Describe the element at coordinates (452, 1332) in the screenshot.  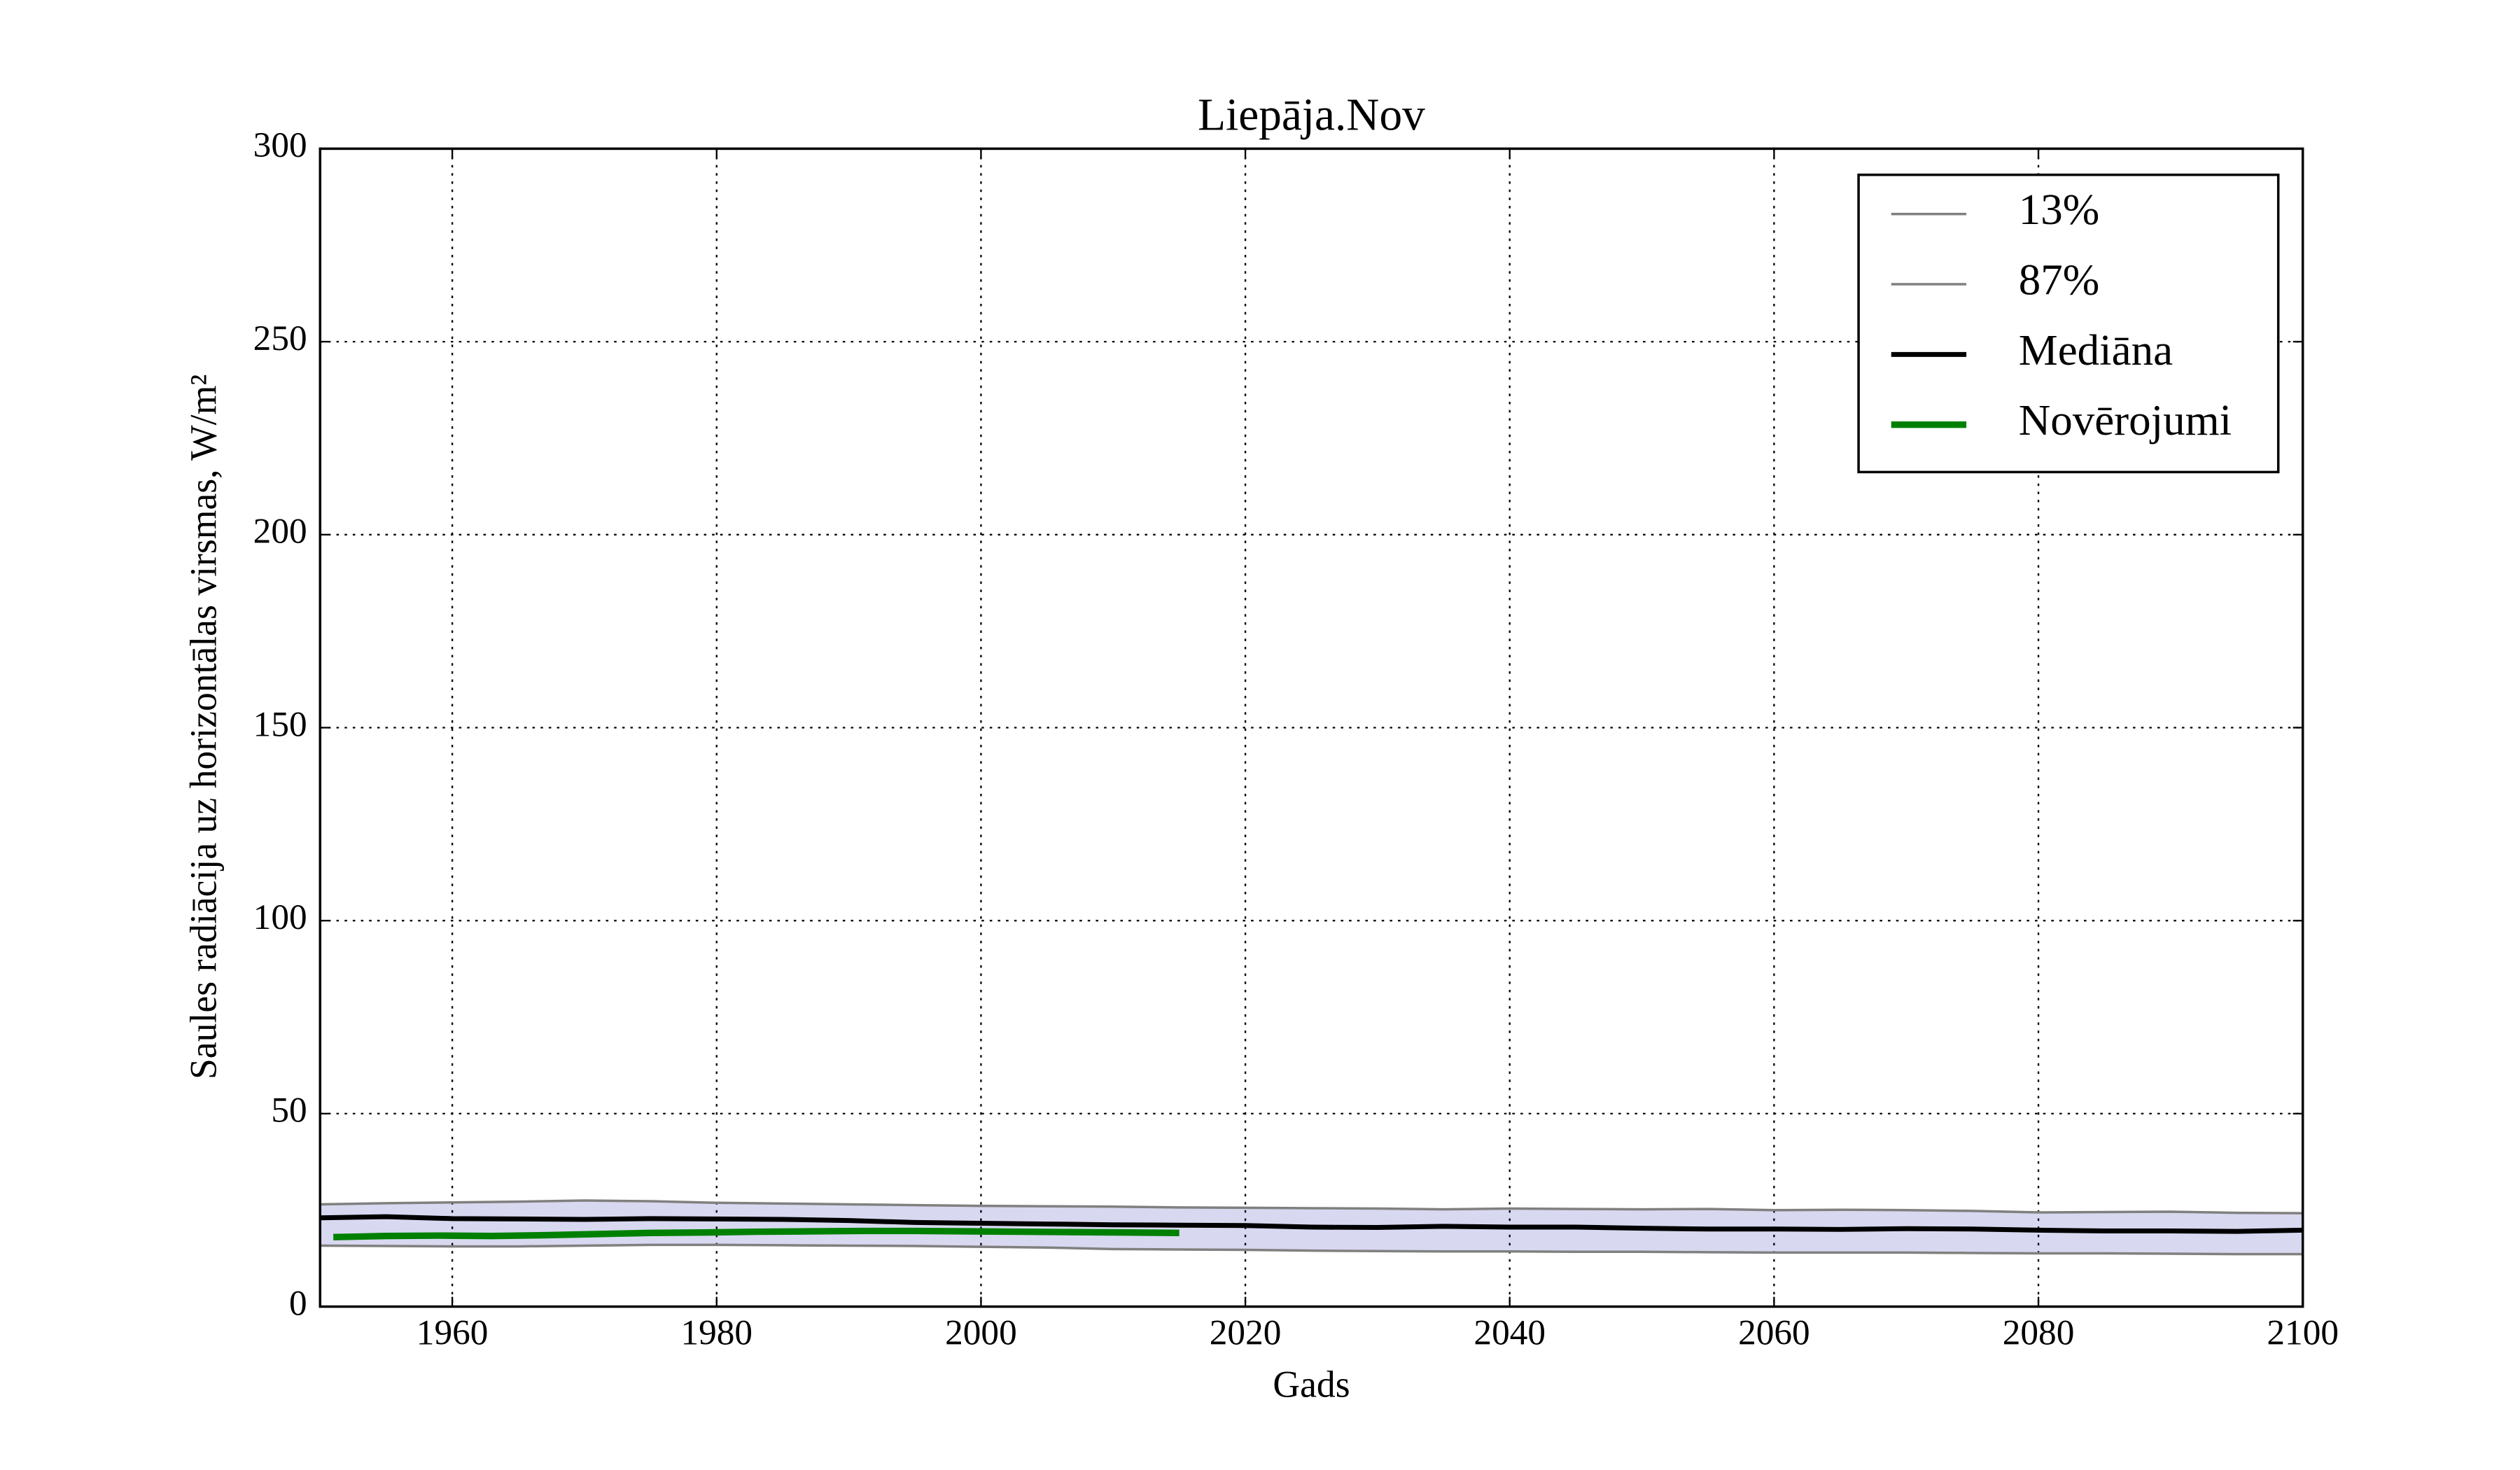
I see `x-tick-label: 1960` at that location.